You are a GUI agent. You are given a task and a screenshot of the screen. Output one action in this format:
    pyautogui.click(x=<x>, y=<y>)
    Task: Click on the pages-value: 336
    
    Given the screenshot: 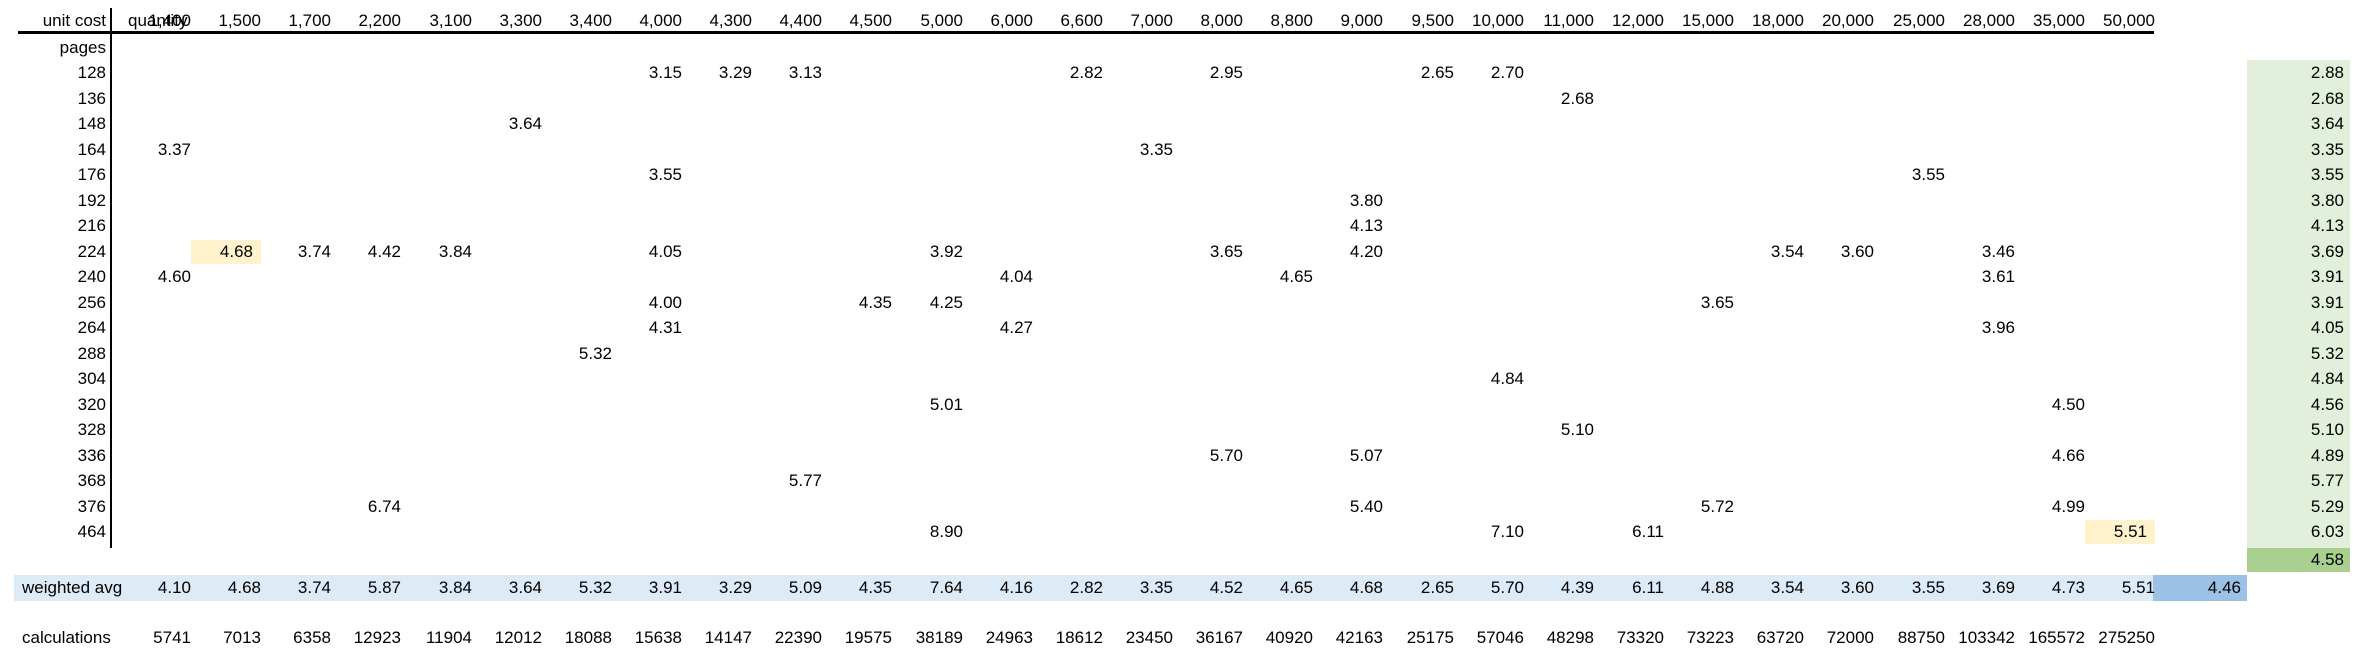 What is the action you would take?
    pyautogui.click(x=91, y=455)
    